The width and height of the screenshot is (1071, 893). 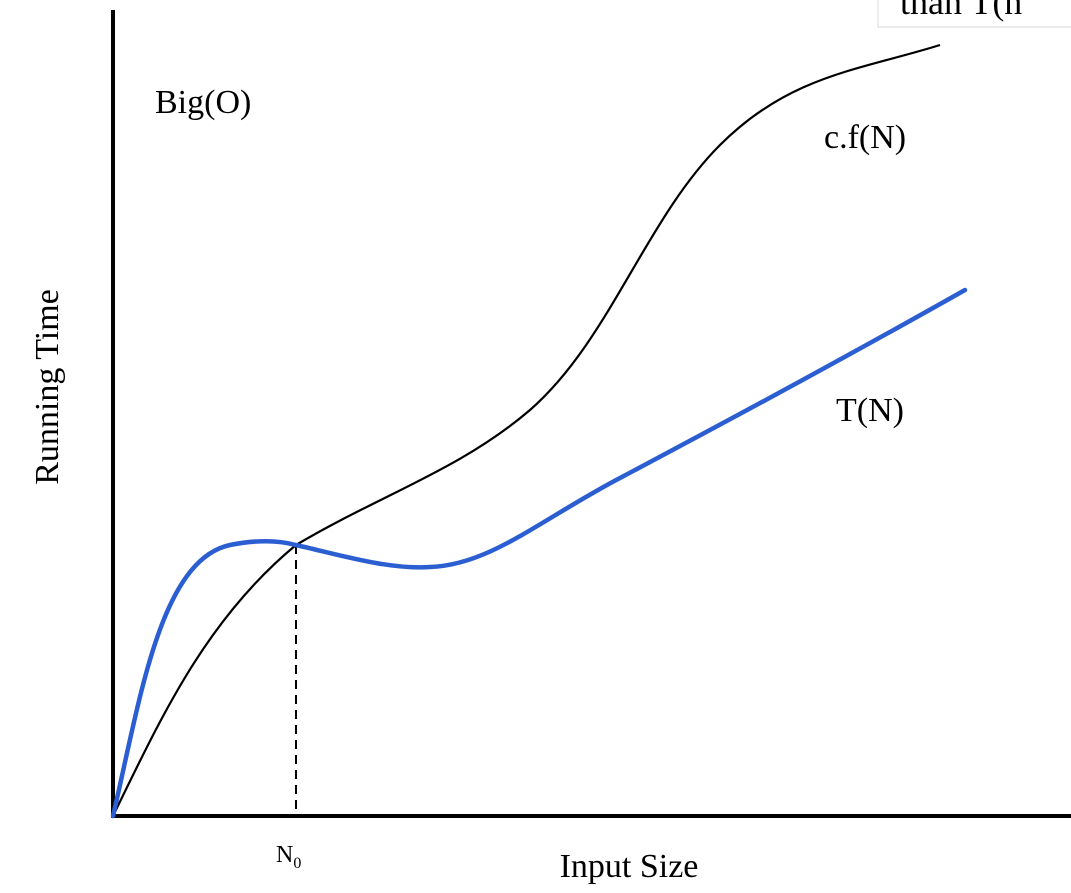 What do you see at coordinates (47, 387) in the screenshot?
I see `y-axis-label: Running Time` at bounding box center [47, 387].